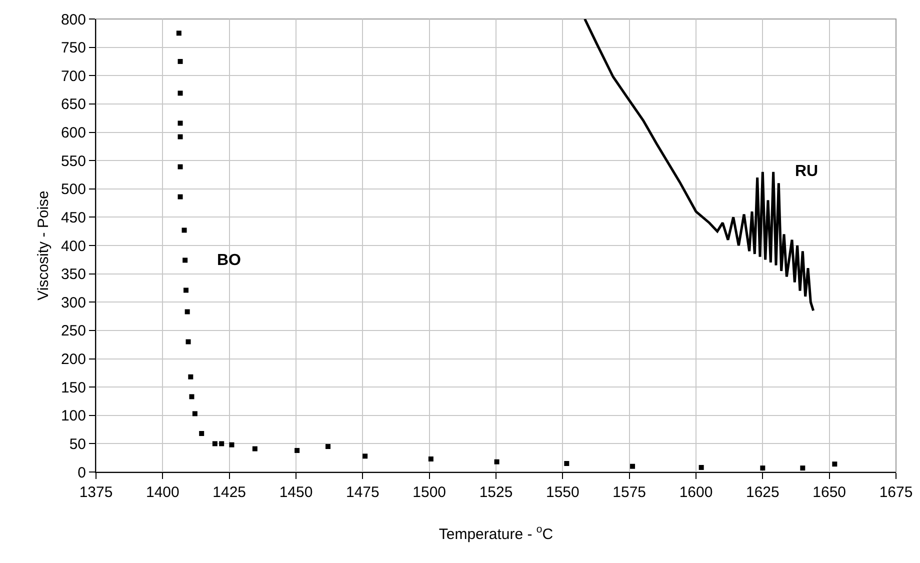  What do you see at coordinates (73, 105) in the screenshot?
I see `y-tick-label: 650` at bounding box center [73, 105].